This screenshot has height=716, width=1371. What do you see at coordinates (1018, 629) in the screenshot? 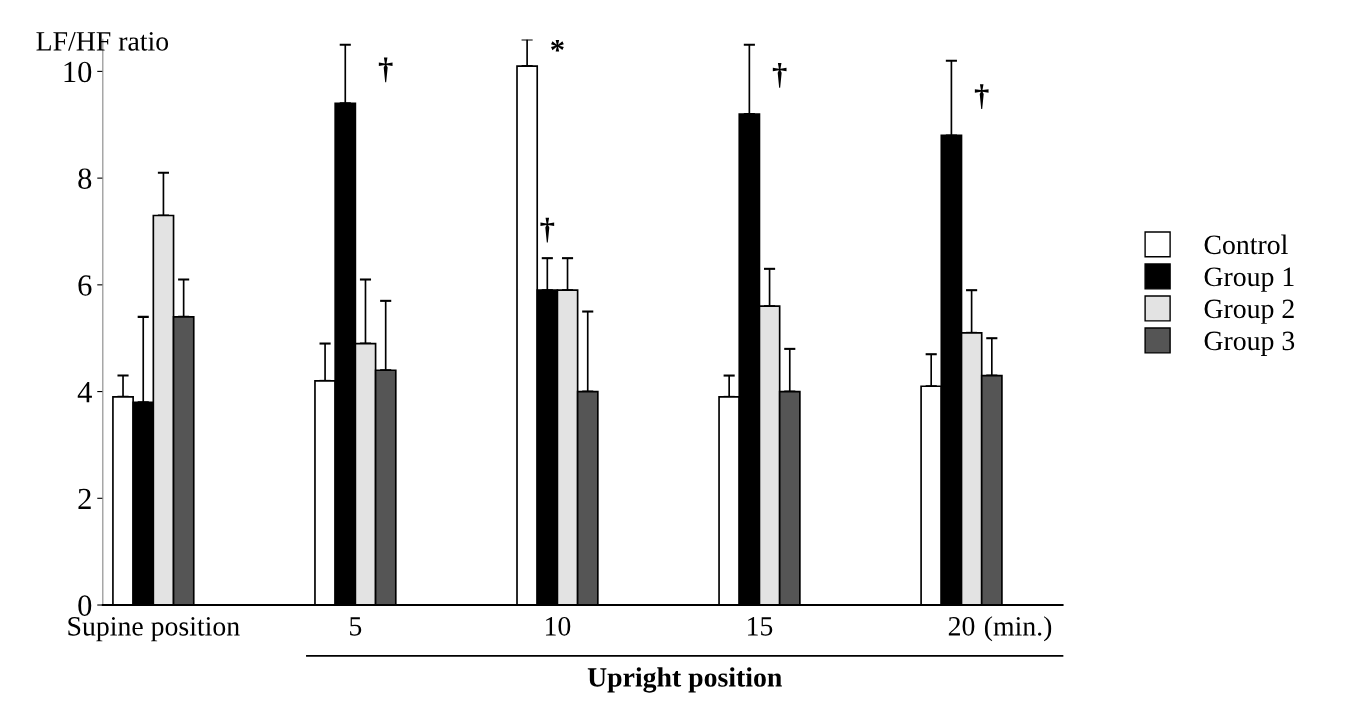
I see `text: (min.)` at bounding box center [1018, 629].